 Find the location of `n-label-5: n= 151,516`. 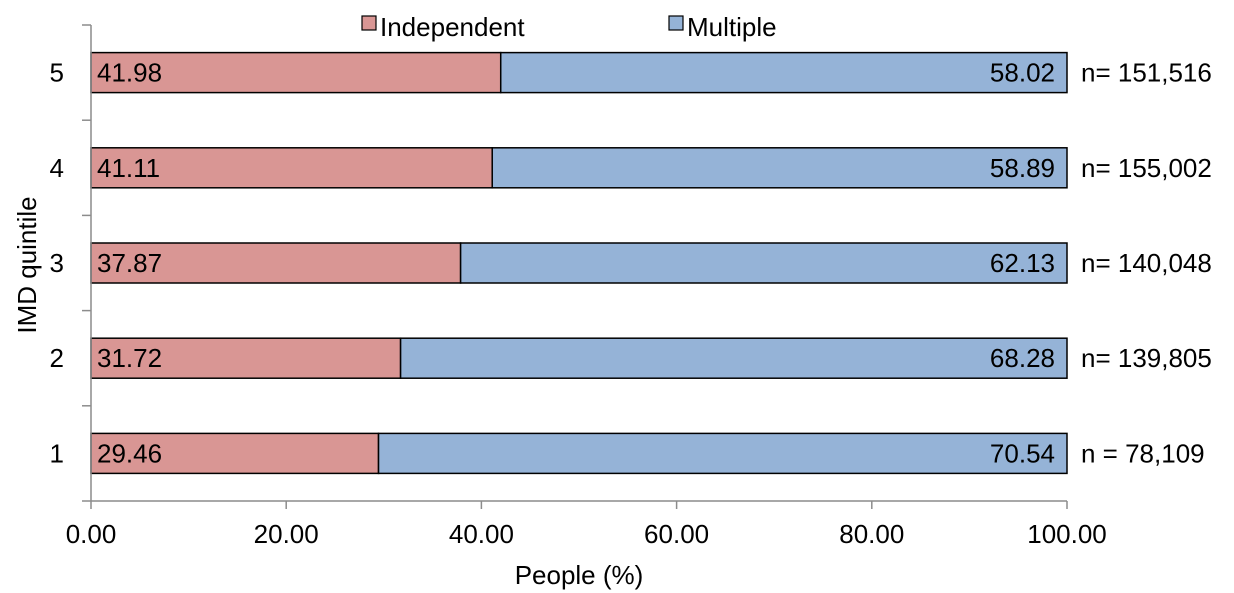

n-label-5: n= 151,516 is located at coordinates (1146, 73).